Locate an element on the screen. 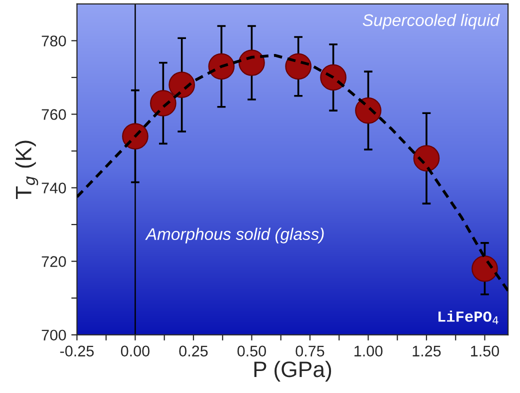 This screenshot has height=393, width=520. y-tick-label: 700 is located at coordinates (54, 335).